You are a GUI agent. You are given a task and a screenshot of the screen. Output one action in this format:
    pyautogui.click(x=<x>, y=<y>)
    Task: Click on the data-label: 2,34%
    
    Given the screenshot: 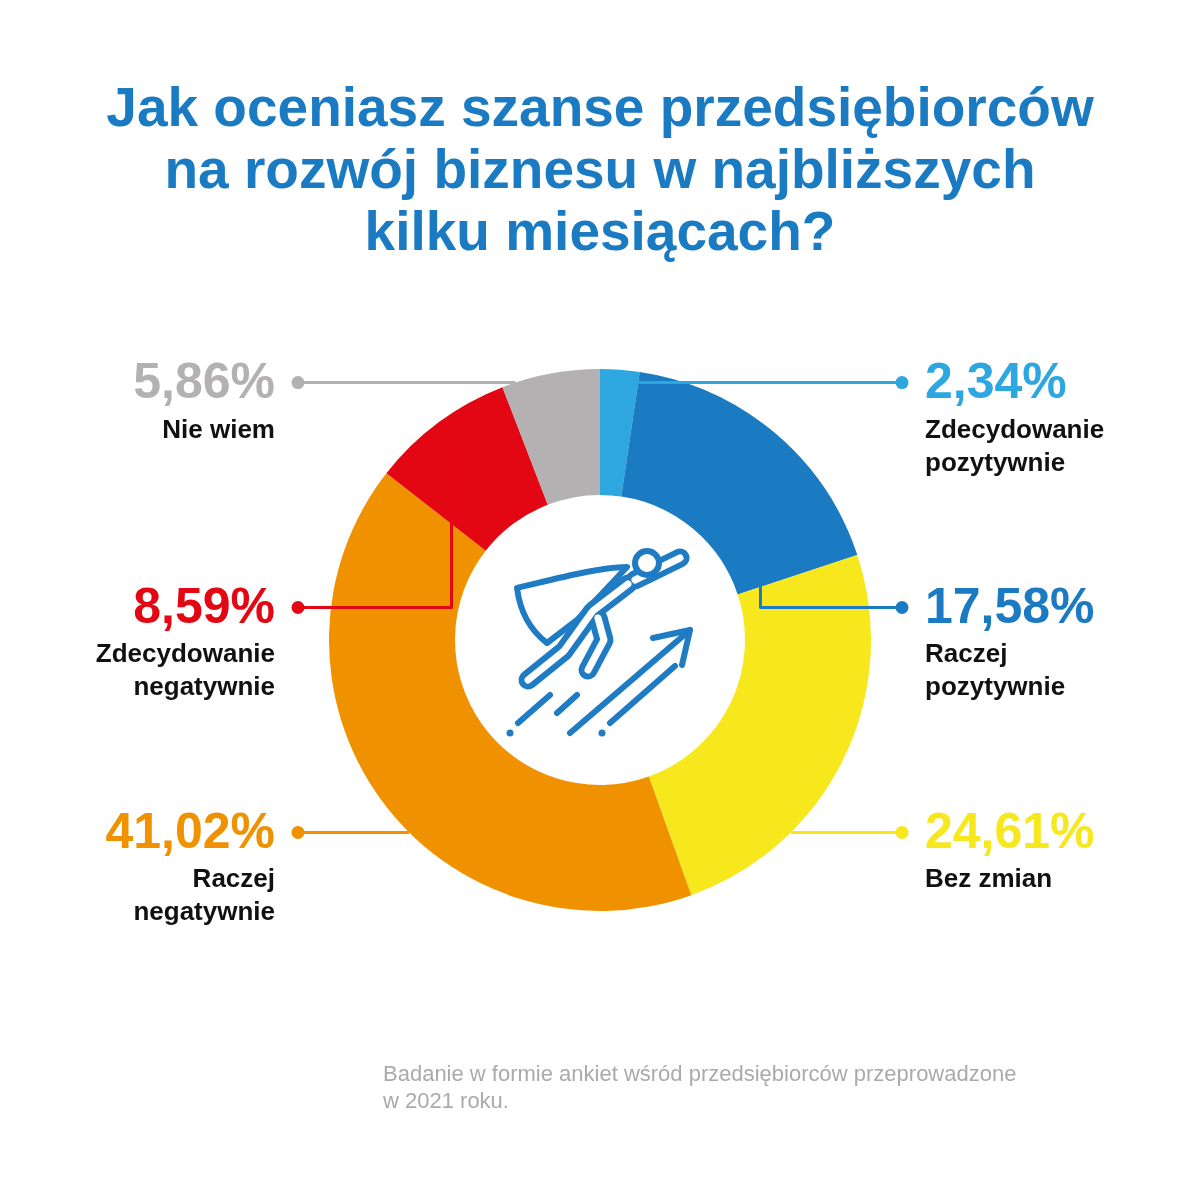 What is the action you would take?
    pyautogui.click(x=996, y=381)
    